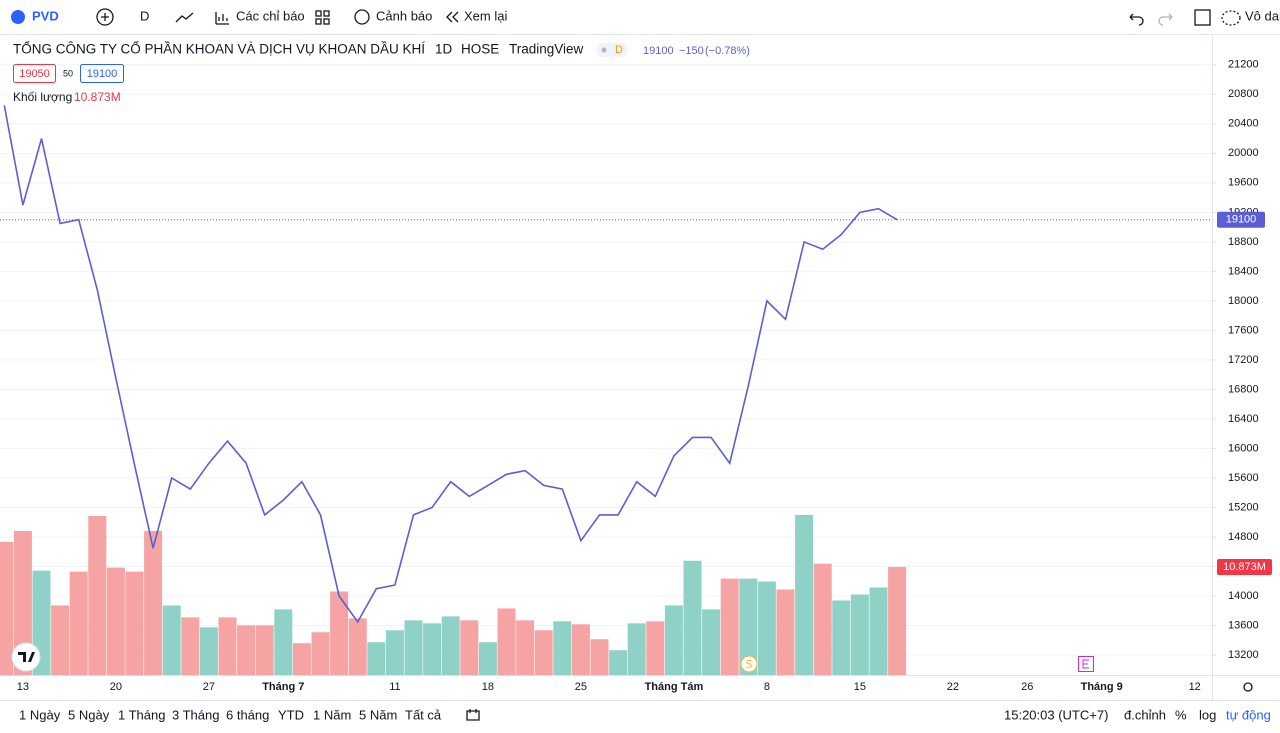 Image resolution: width=1280 pixels, height=733 pixels. What do you see at coordinates (1243, 183) in the screenshot?
I see `y-tick-label: 19600` at bounding box center [1243, 183].